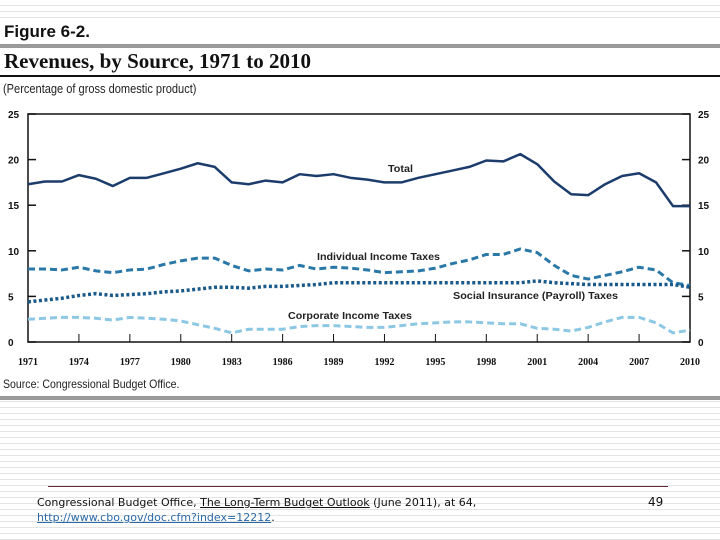 This screenshot has width=720, height=540. Describe the element at coordinates (359, 291) in the screenshot. I see `series-line-social-insurance-payroll-taxes` at that location.